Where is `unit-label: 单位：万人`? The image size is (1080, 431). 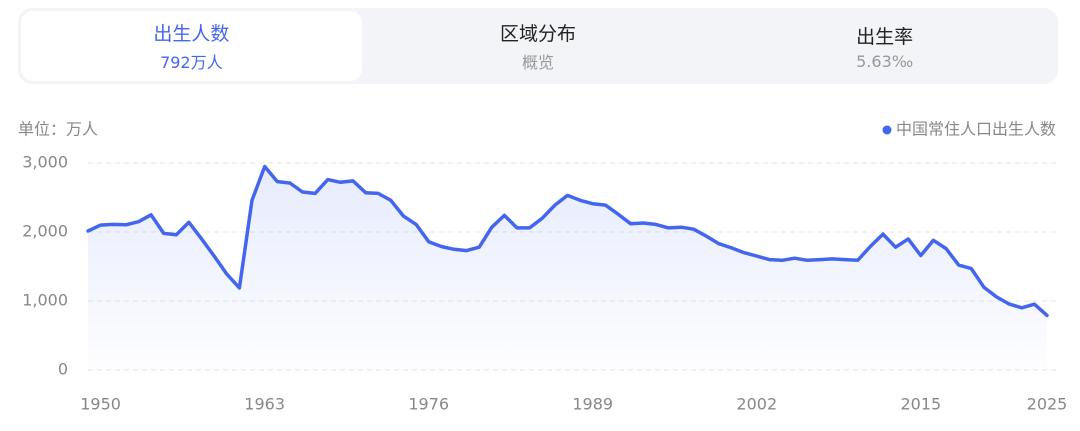 unit-label: 单位：万人 is located at coordinates (58, 129).